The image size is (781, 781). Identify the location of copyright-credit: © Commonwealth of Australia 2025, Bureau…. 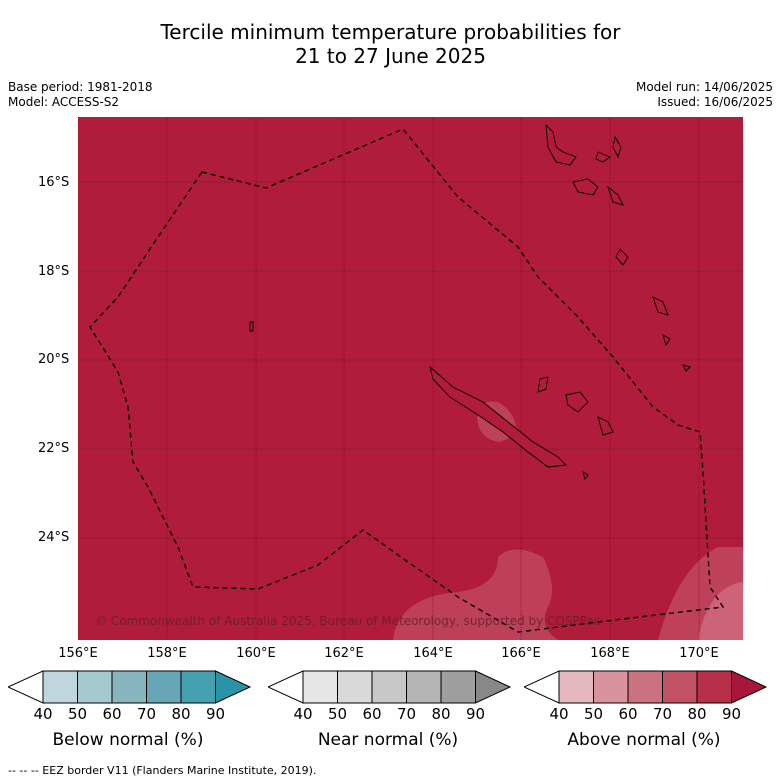
(348, 621).